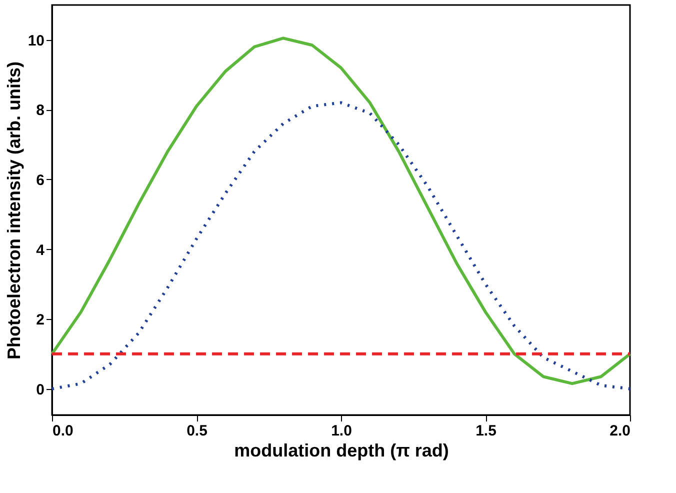 This screenshot has width=676, height=493. I want to click on y-tick-label: 4, so click(41, 250).